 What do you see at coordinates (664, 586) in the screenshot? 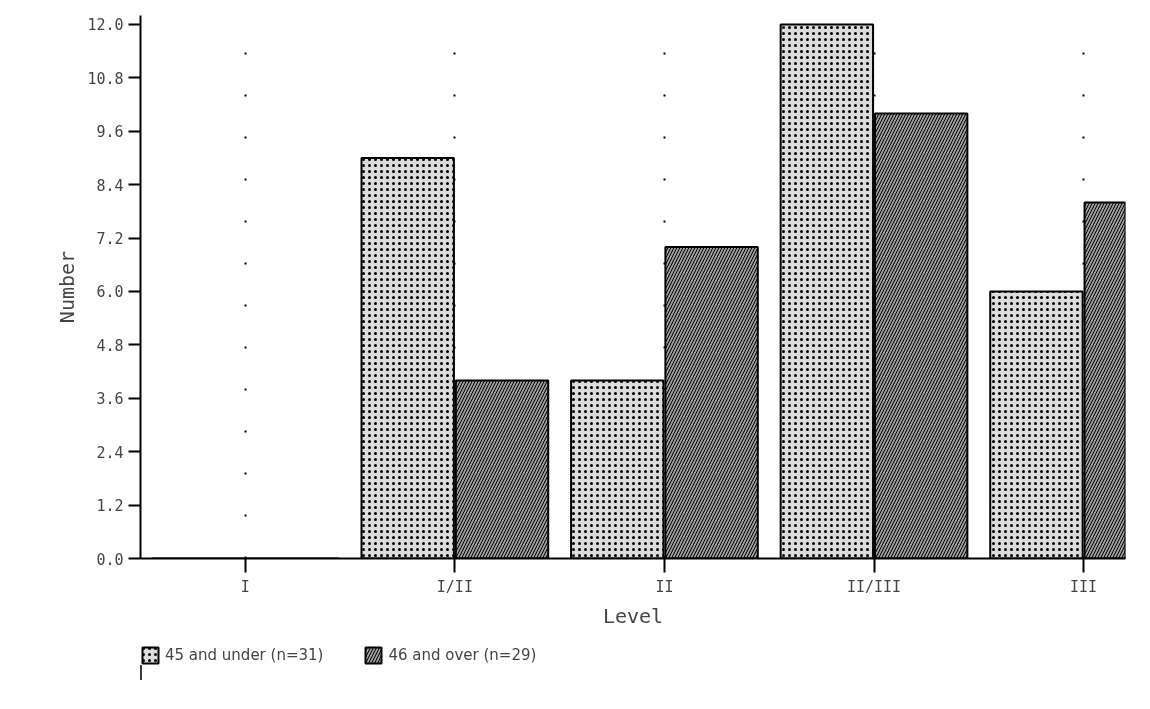
I see `x-tick-label: II` at bounding box center [664, 586].